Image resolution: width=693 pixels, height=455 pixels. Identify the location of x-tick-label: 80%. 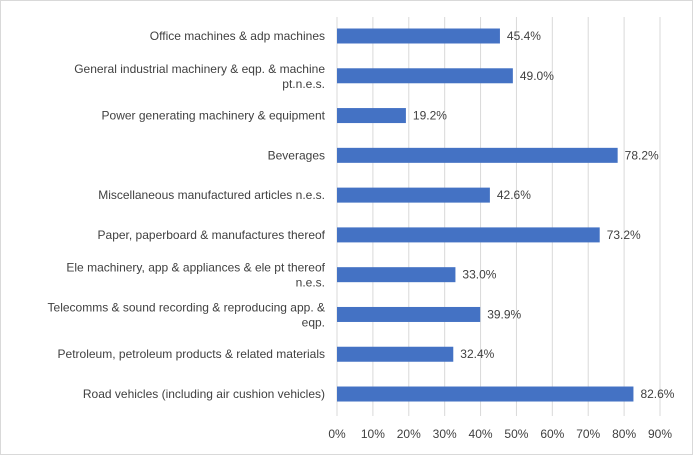
(624, 434).